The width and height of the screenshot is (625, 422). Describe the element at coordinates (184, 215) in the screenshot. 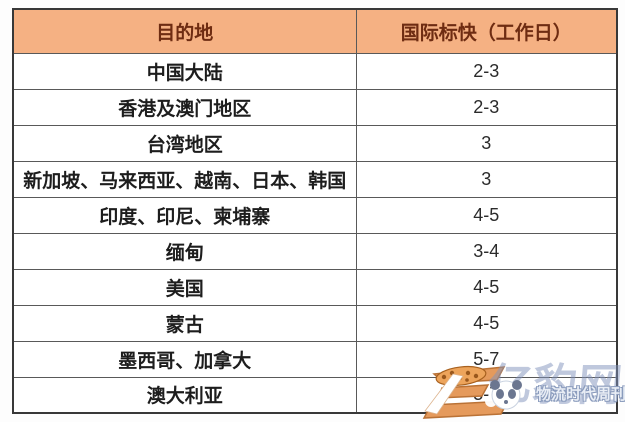

I see `destination-cell: 印度、印尼、柬埔寨` at that location.